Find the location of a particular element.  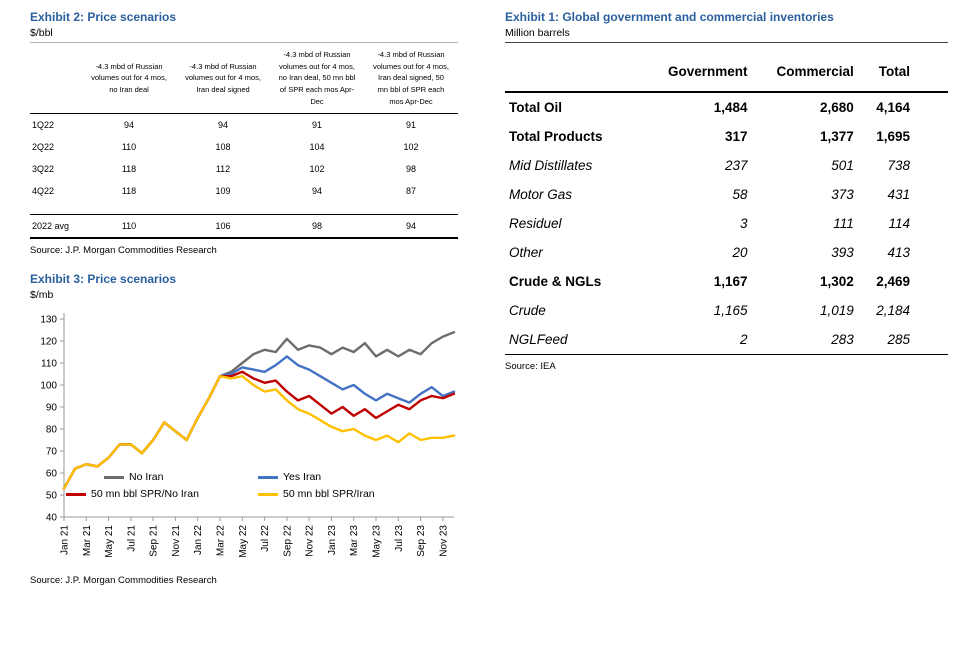

svg-text: Jan 23 is located at coordinates (332, 540).